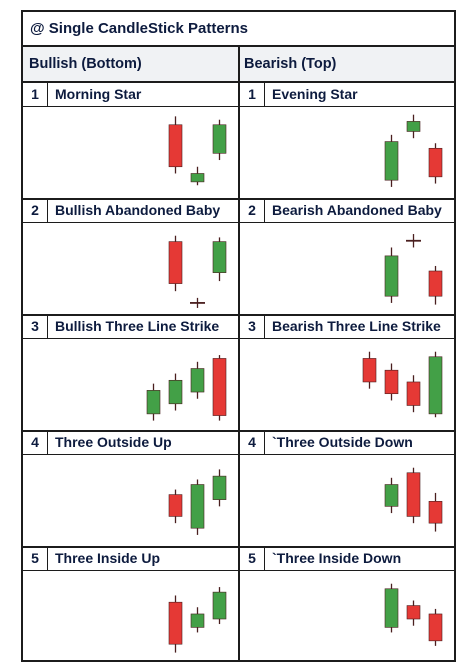 This screenshot has height=669, width=474. Describe the element at coordinates (108, 558) in the screenshot. I see `pattern-name: Three Inside Up` at that location.